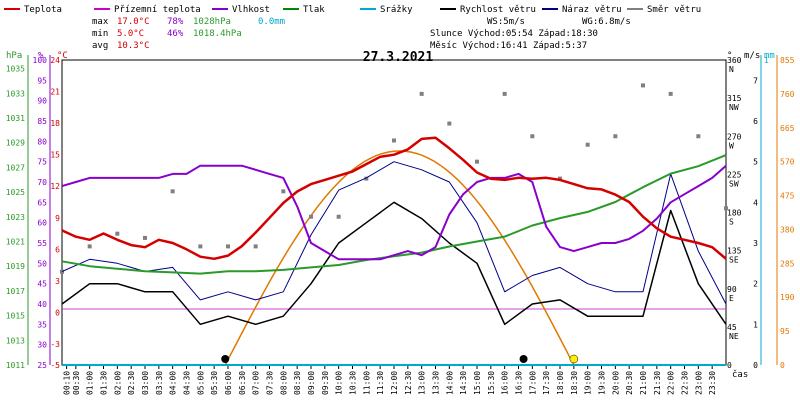 Image resolution: width=800 pixels, height=400 pixels. I want to click on sun-tick-label: 760, so click(787, 94).